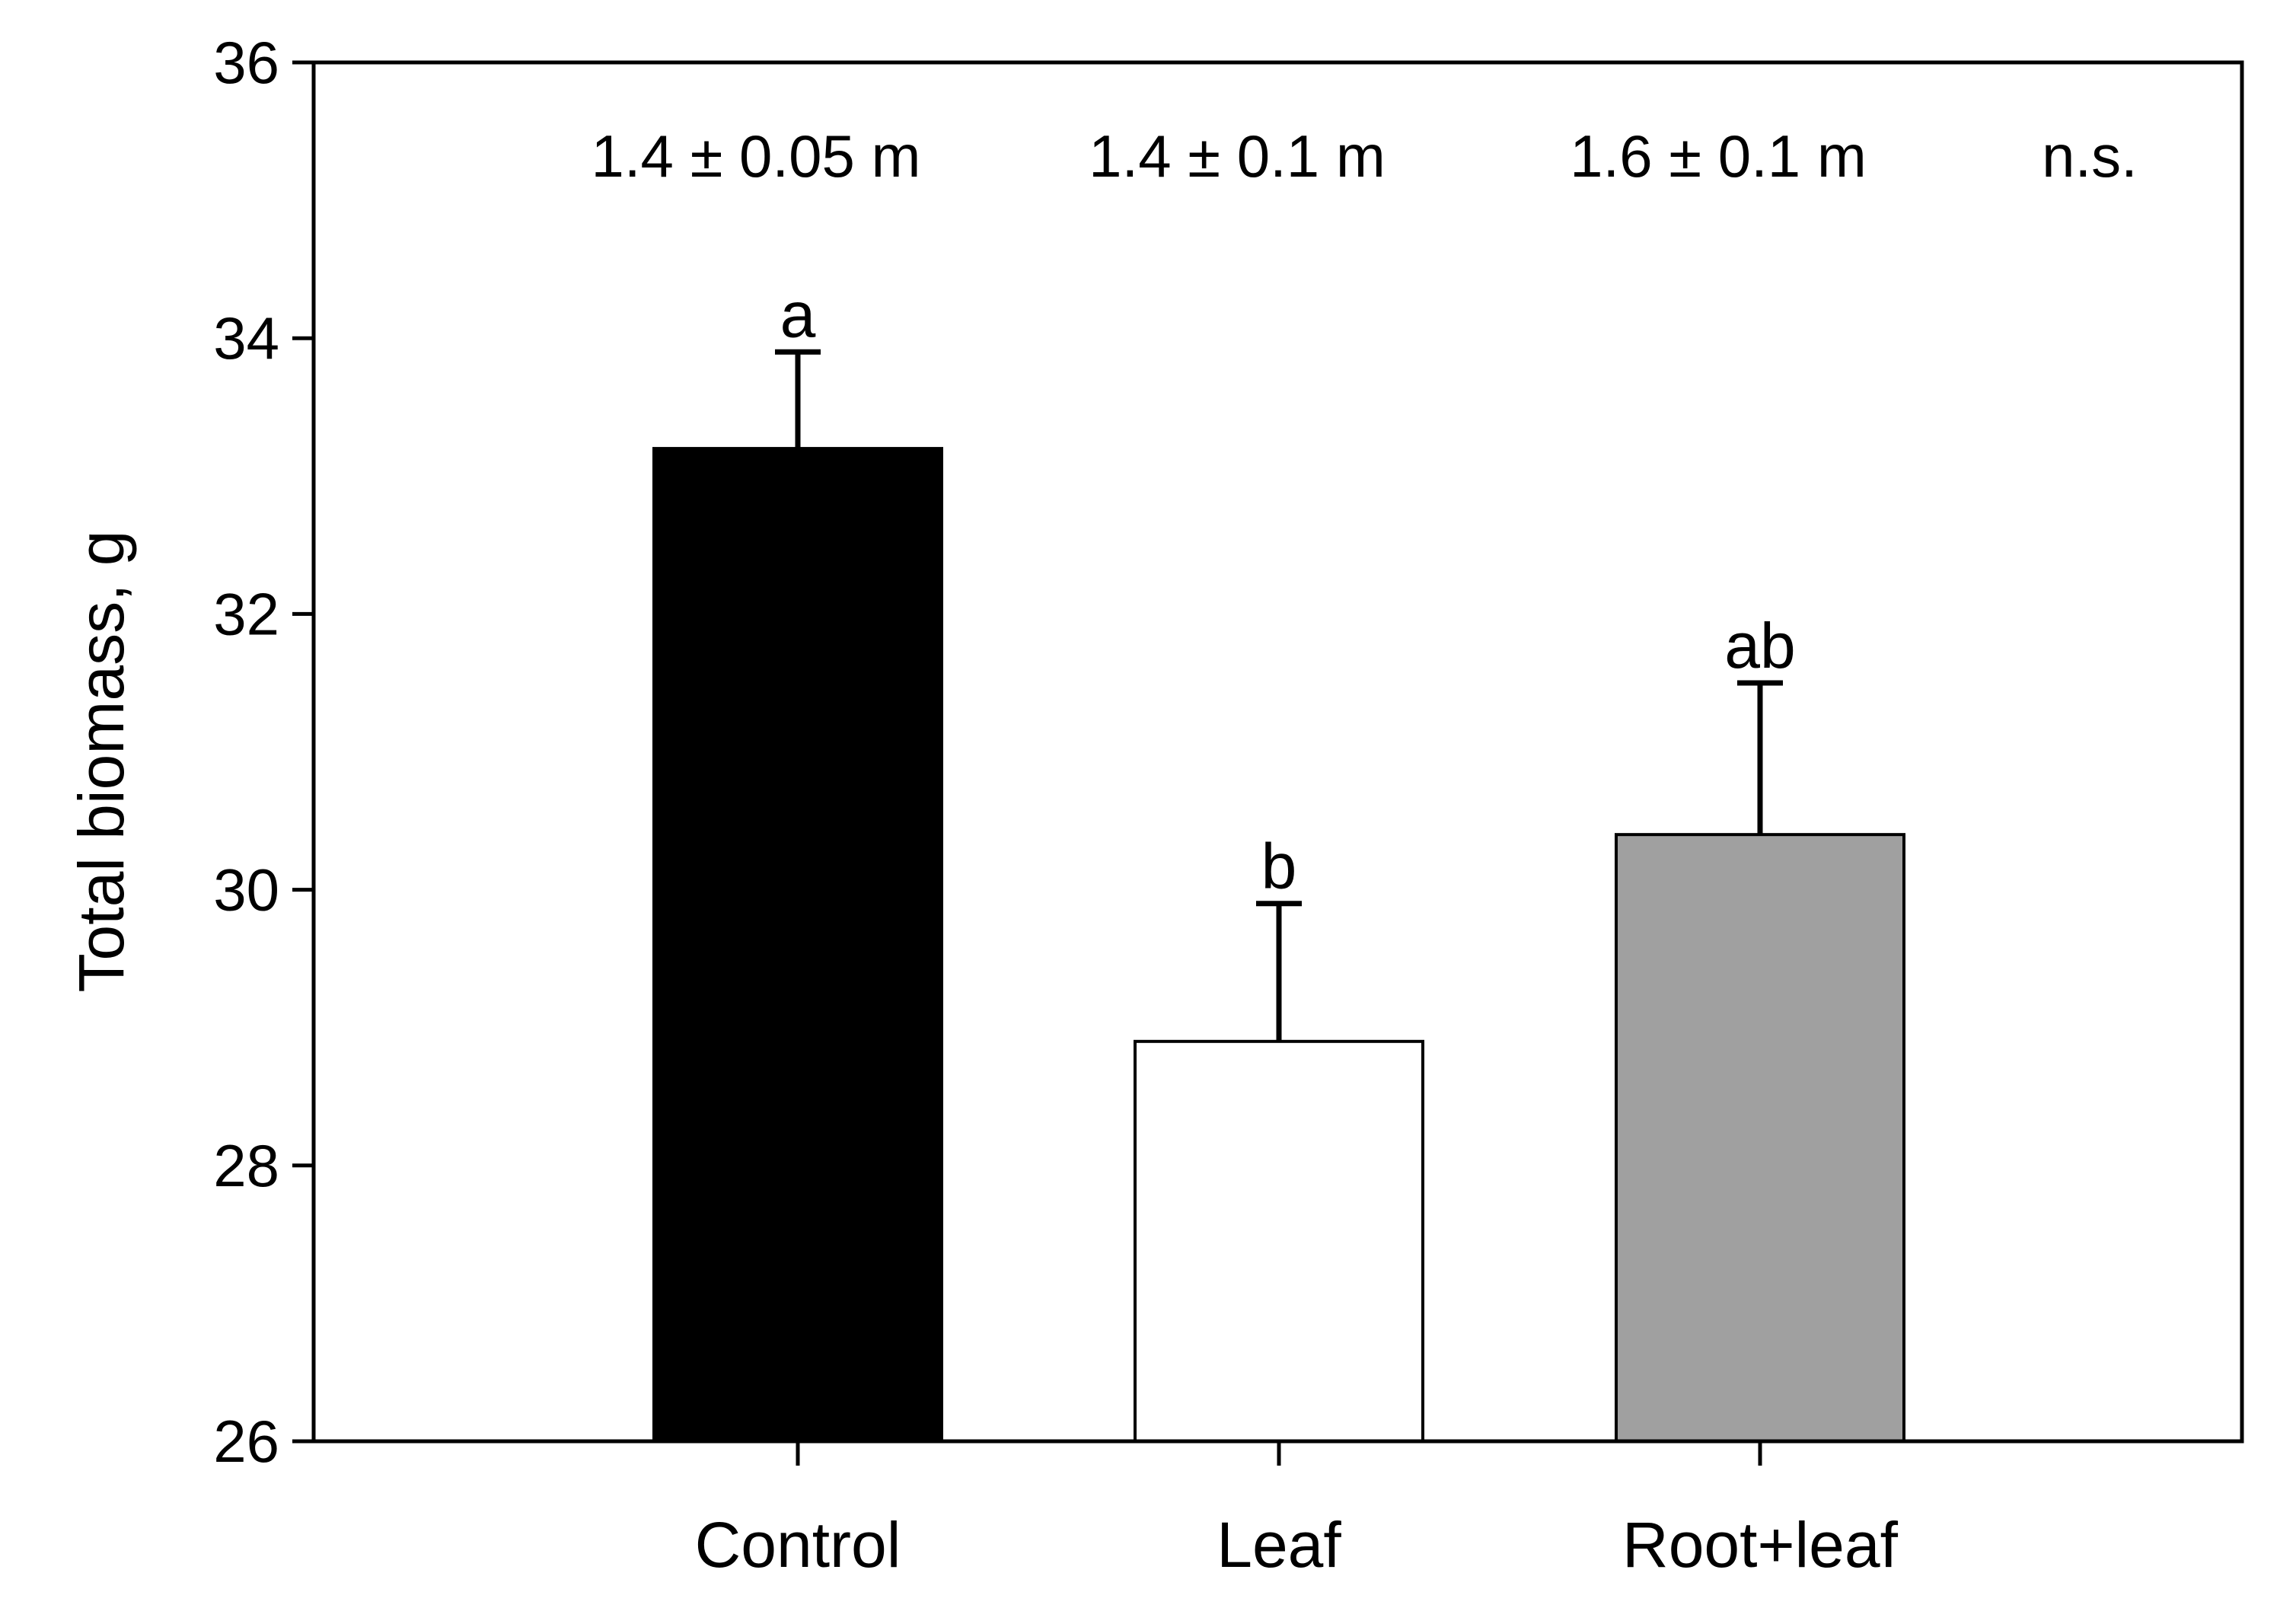  What do you see at coordinates (1279, 1545) in the screenshot?
I see `category-label: Leaf` at bounding box center [1279, 1545].